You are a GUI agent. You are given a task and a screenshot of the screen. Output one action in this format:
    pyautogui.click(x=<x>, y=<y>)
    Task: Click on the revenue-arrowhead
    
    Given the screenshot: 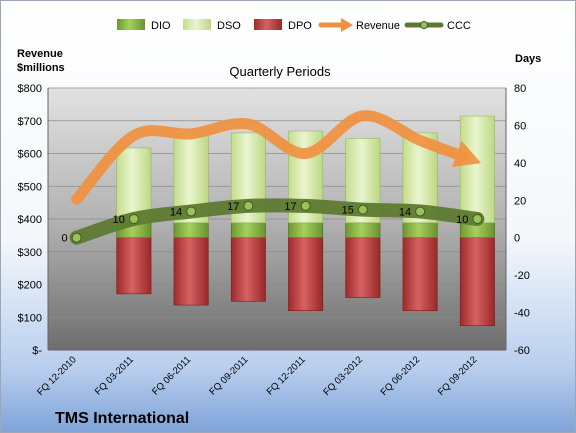 What is the action you would take?
    pyautogui.click(x=466, y=154)
    